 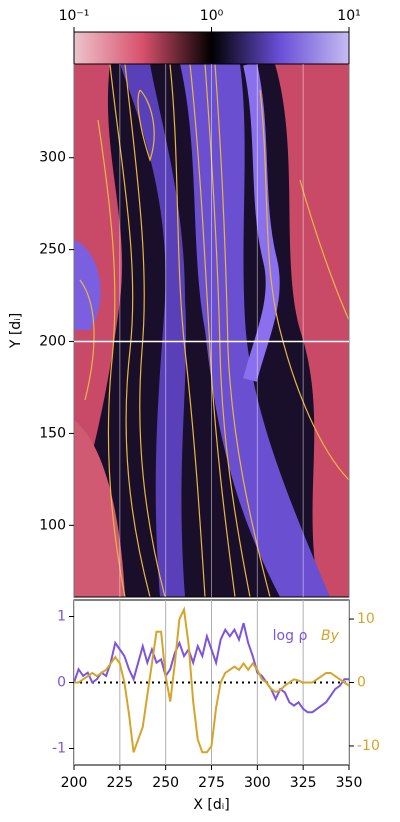 I want to click on colorbar-tick-label: 10⁻¹, so click(x=74, y=16).